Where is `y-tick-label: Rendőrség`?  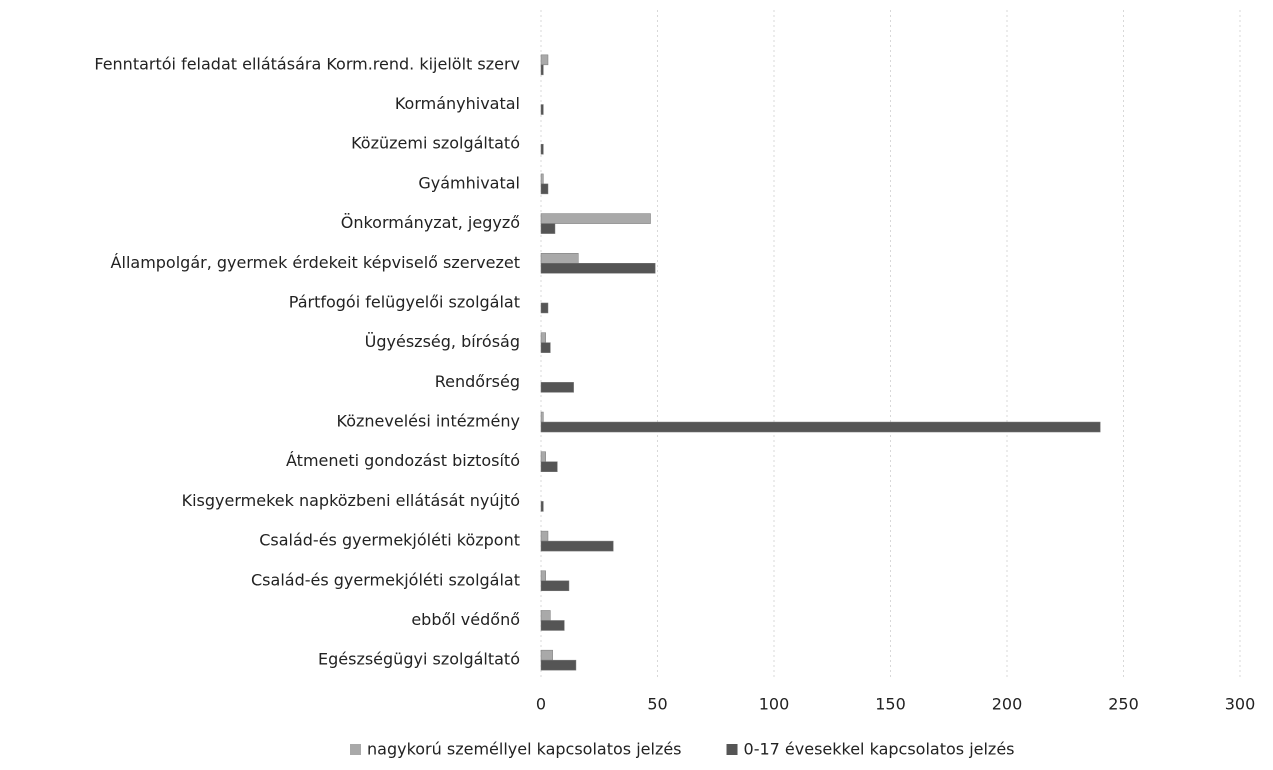
y-tick-label: Rendőrség is located at coordinates (477, 381).